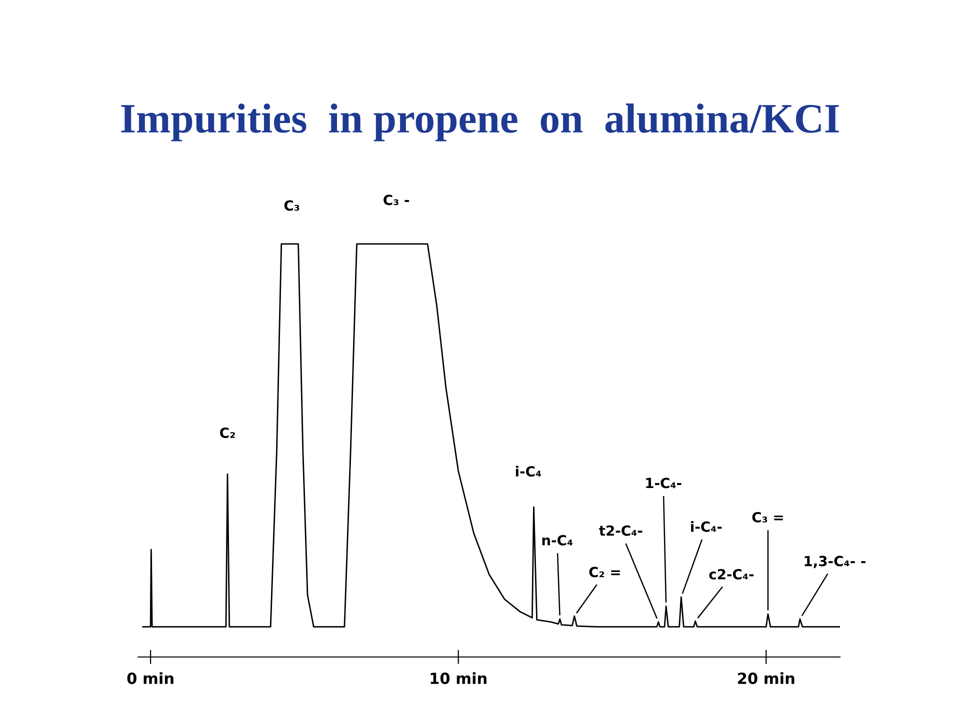 This screenshot has height=720, width=960. Describe the element at coordinates (604, 572) in the screenshot. I see `annotation: C₂ =` at that location.